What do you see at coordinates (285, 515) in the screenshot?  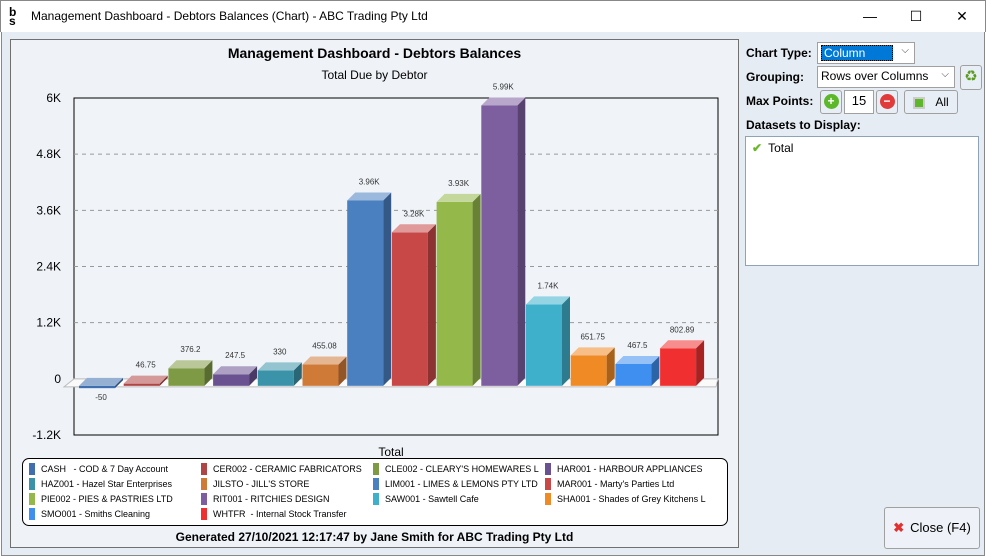 I see `legend-item: WHTFR - Internal Stock Transfer` at bounding box center [285, 515].